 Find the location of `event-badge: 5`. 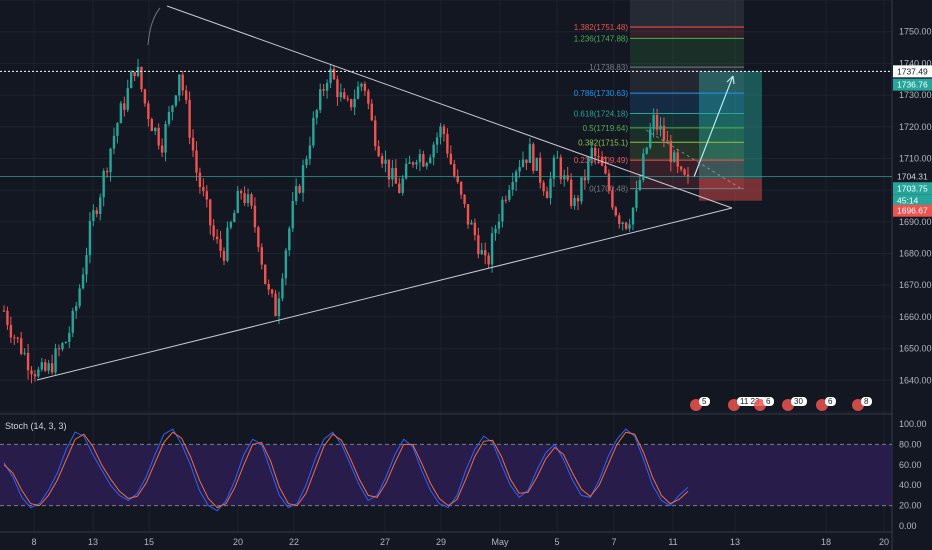

event-badge: 5 is located at coordinates (700, 404).